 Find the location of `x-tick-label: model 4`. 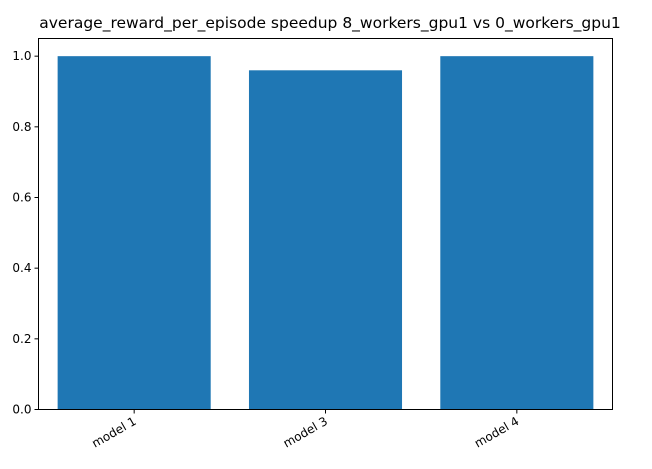

x-tick-label: model 4 is located at coordinates (496, 432).